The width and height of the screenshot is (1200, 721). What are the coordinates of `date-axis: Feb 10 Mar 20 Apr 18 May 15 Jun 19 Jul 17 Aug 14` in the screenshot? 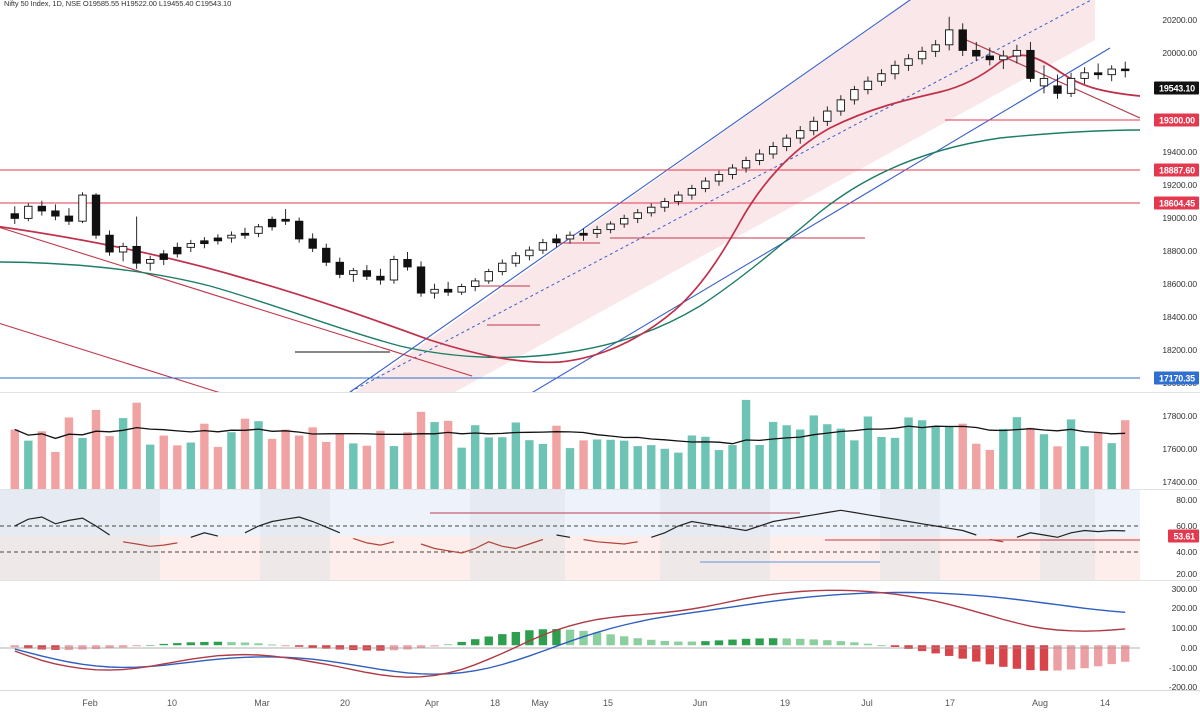 It's located at (600, 705).